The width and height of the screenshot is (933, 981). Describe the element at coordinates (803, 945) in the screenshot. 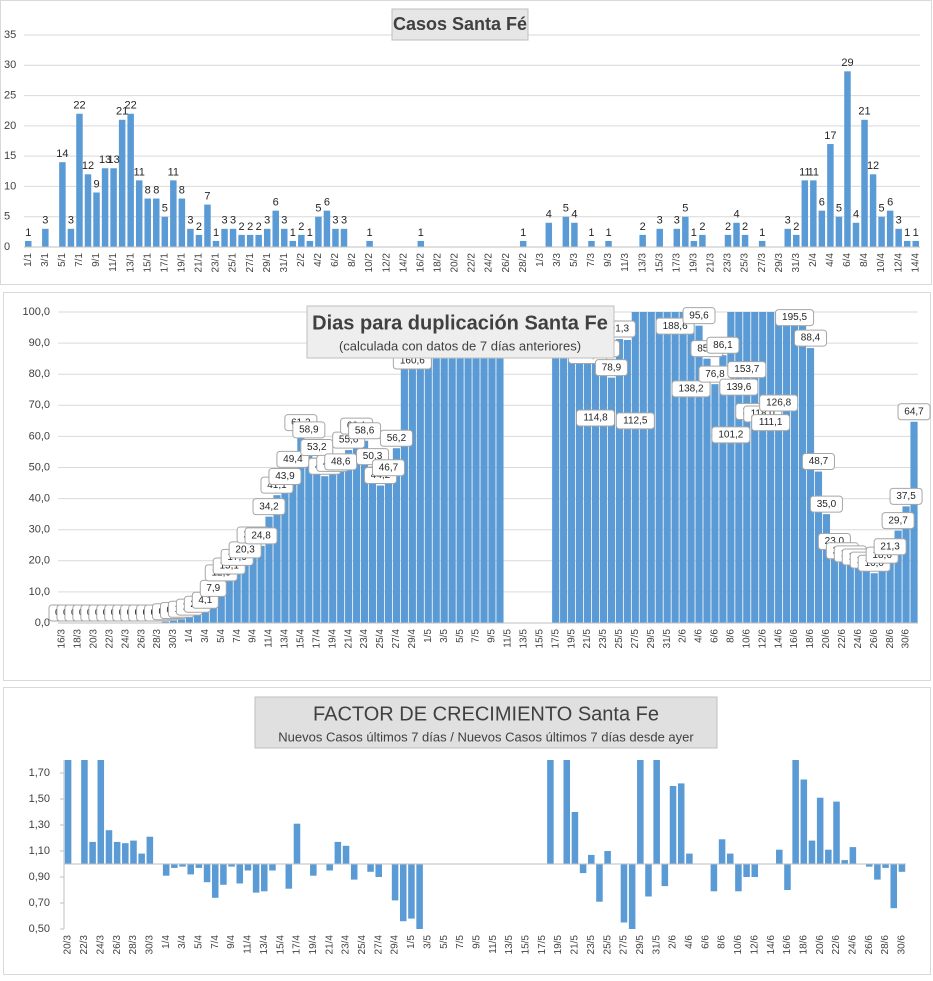

I see `x-tick-label: 18/6` at that location.